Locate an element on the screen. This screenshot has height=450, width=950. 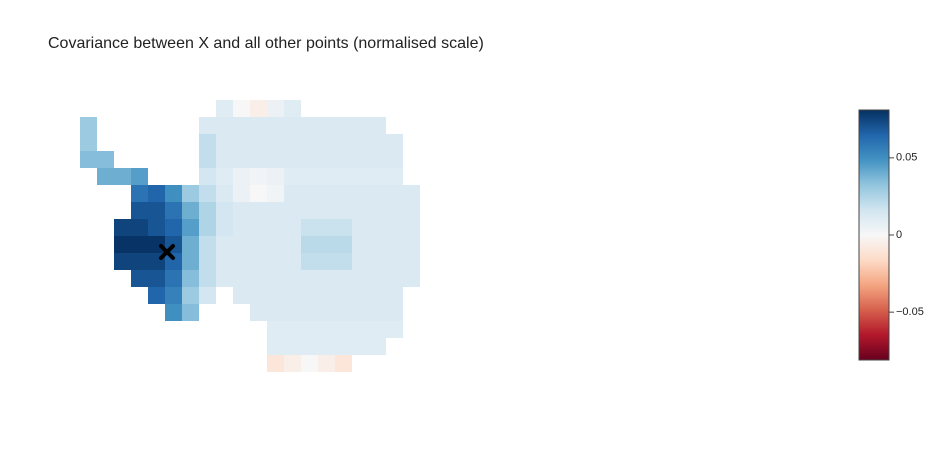
colorbar-tick-label: 0.05 is located at coordinates (906, 158).